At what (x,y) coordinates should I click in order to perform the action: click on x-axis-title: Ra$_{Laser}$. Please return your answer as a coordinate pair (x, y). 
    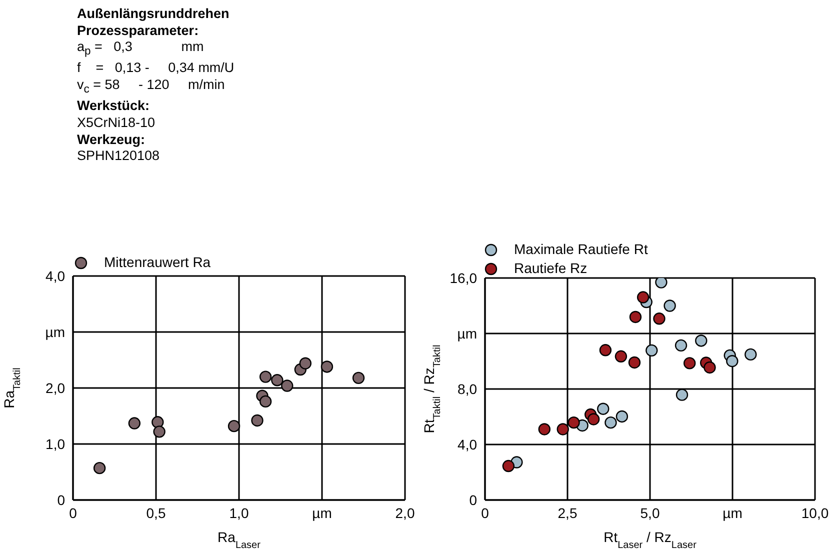
    Looking at the image, I should click on (240, 539).